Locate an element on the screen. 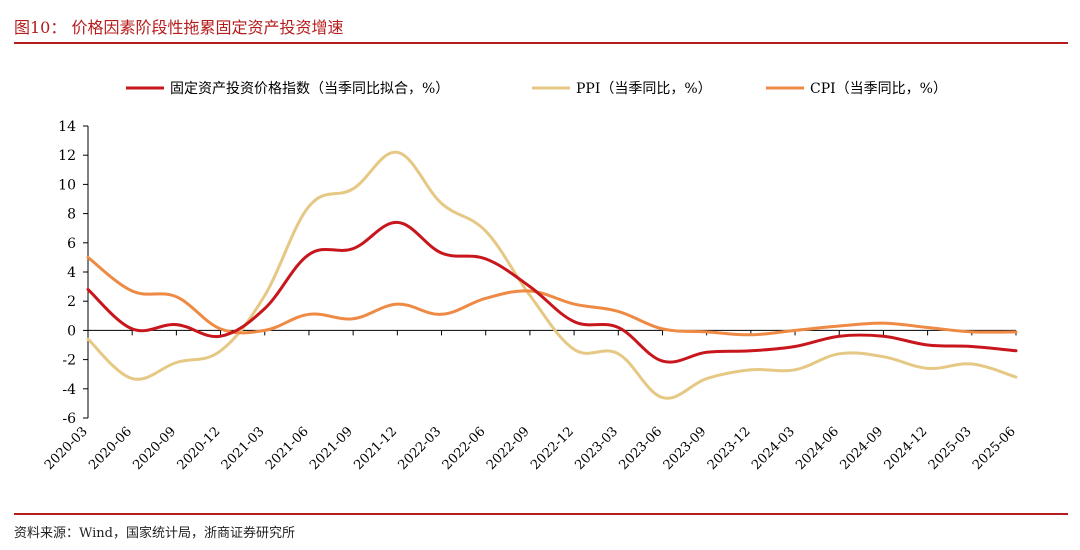  source-divider is located at coordinates (541, 514).